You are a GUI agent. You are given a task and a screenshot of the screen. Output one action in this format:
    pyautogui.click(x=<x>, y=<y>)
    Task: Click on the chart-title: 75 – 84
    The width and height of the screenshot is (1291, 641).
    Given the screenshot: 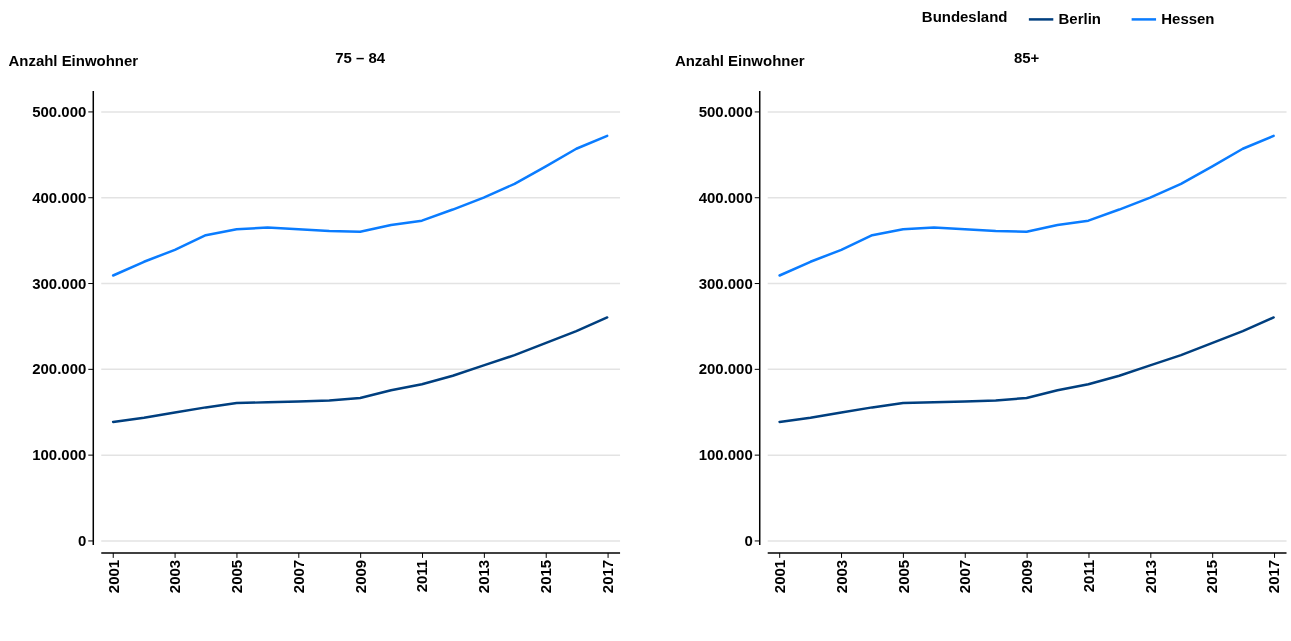 What is the action you would take?
    pyautogui.click(x=360, y=57)
    